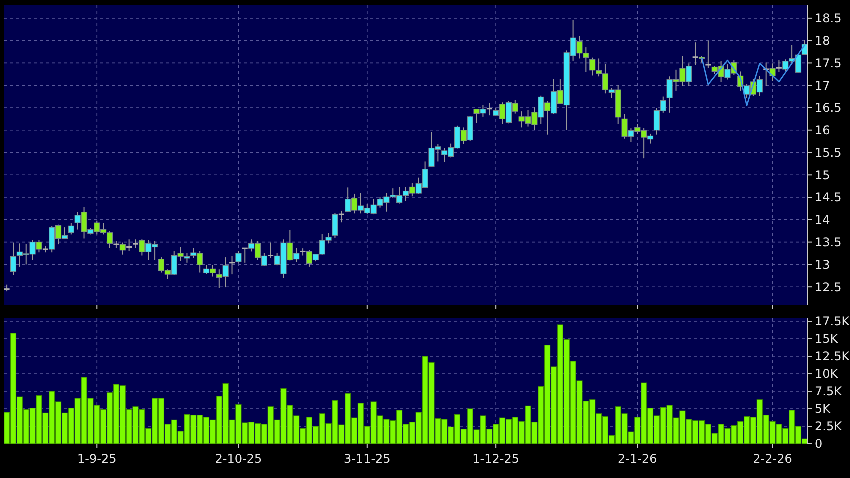 The image size is (850, 478). I want to click on y-tick-label: 15.5, so click(828, 153).